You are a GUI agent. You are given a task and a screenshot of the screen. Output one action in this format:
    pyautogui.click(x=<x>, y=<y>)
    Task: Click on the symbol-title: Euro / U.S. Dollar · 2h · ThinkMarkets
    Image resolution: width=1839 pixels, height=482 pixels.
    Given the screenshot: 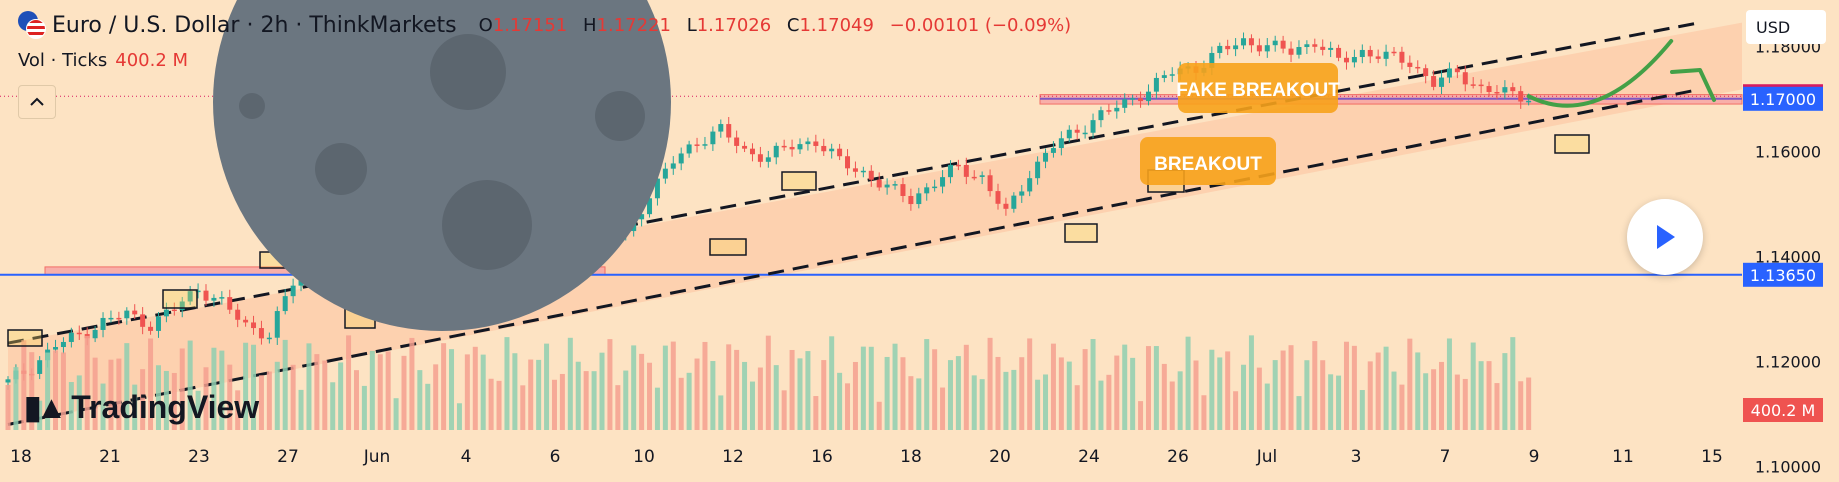 What is the action you would take?
    pyautogui.click(x=254, y=25)
    